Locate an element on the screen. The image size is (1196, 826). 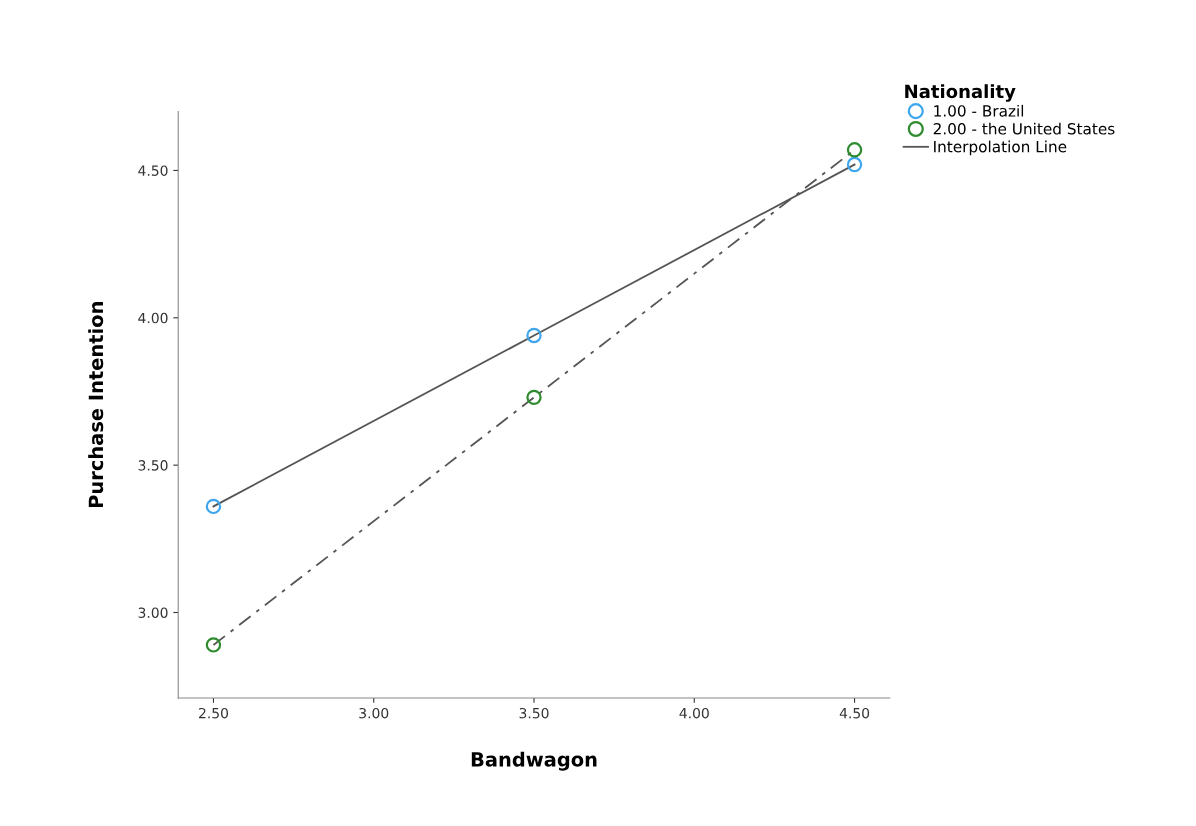
y-tick-label: 3.00 is located at coordinates (153, 612).